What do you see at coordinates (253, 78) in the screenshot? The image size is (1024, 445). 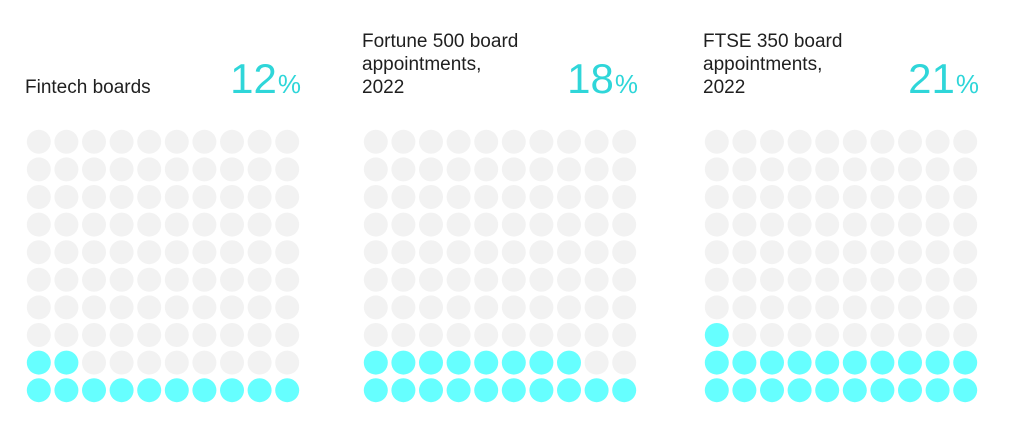 I see `value-number: 12` at bounding box center [253, 78].